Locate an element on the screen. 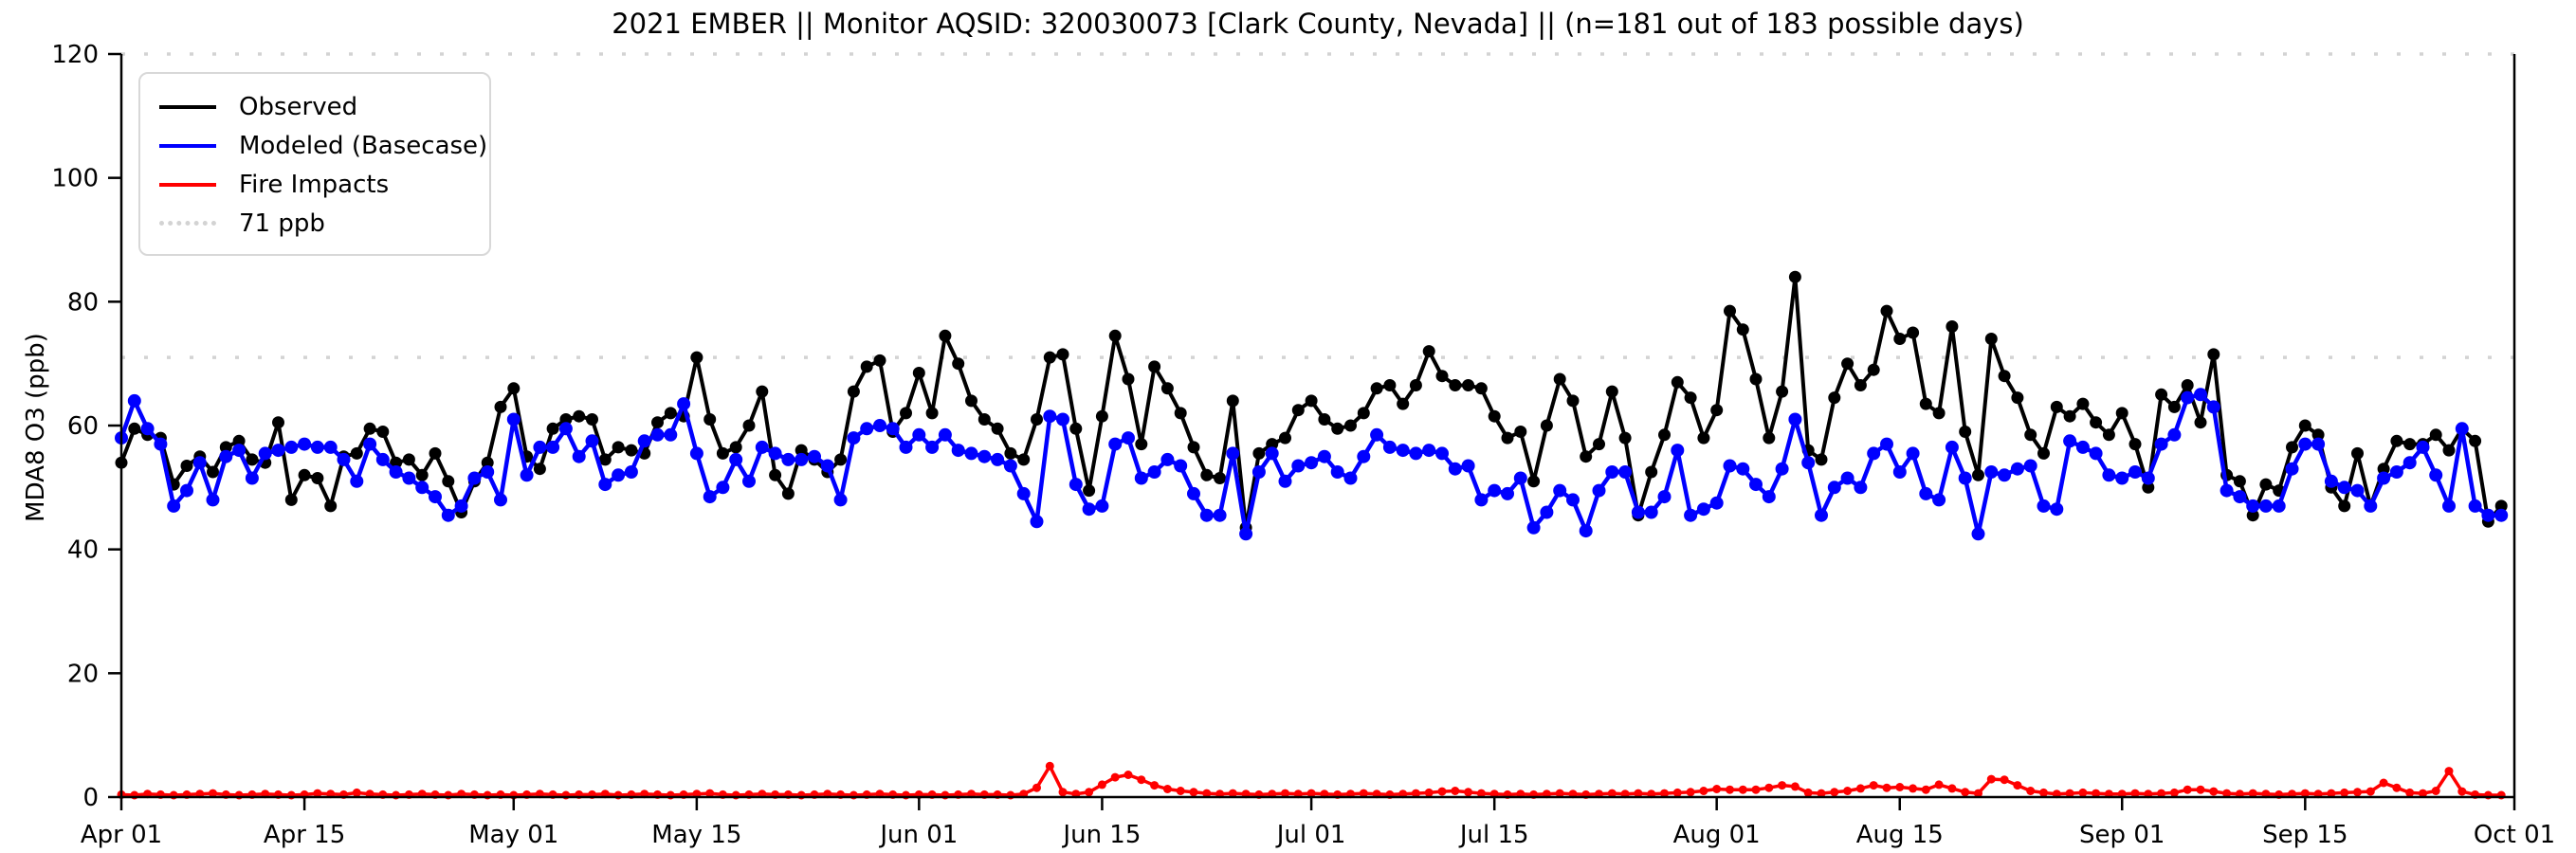  svg-text: 0 is located at coordinates (90, 798).